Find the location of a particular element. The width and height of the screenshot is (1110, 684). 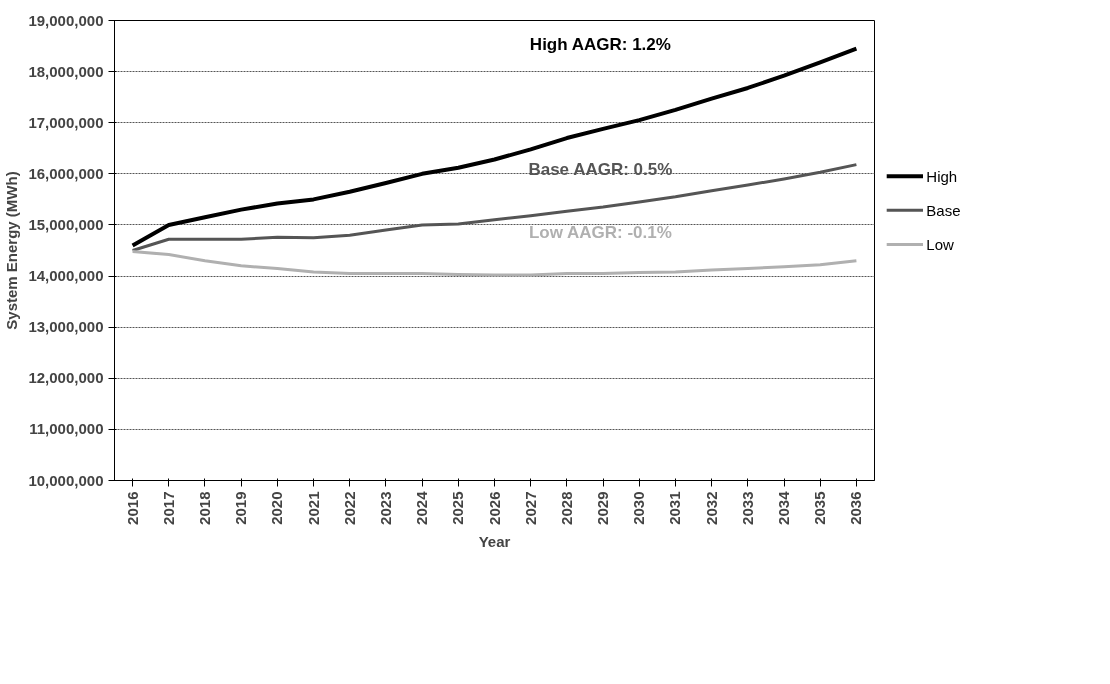

y-tick-label: 14,000,000 is located at coordinates (66, 276).